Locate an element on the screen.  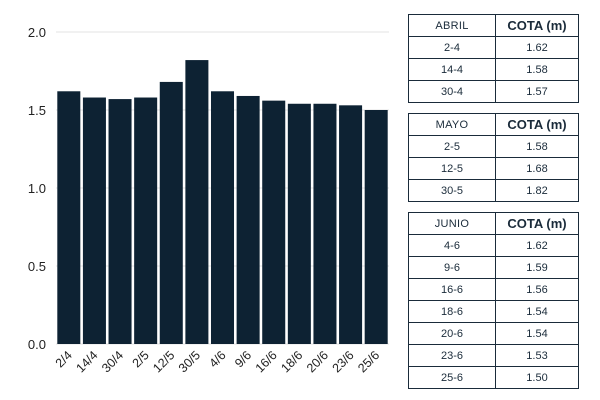
y-tick-label: 1.5 is located at coordinates (37, 110).